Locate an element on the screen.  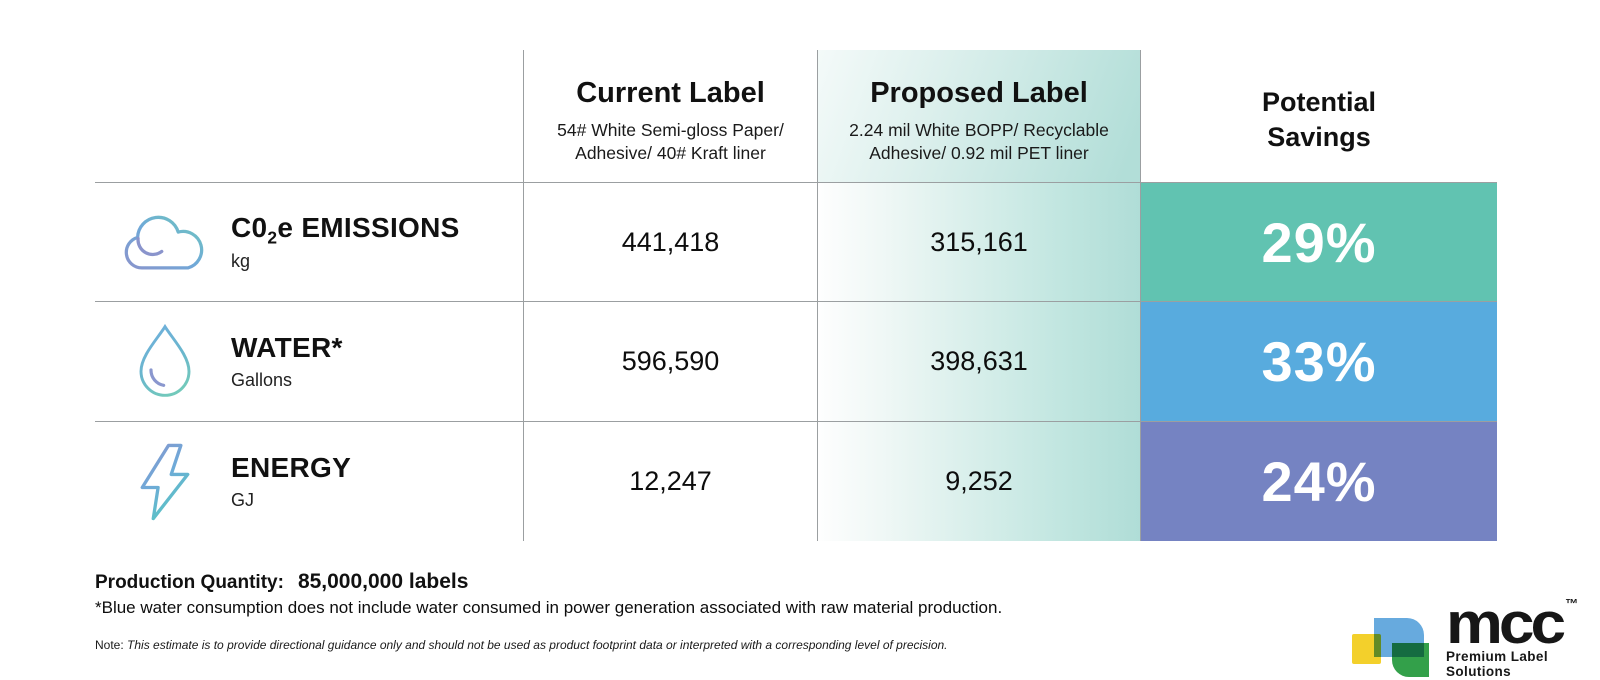
table-row-emissions-label: C02e EMISSIONS kg is located at coordinates (309, 242).